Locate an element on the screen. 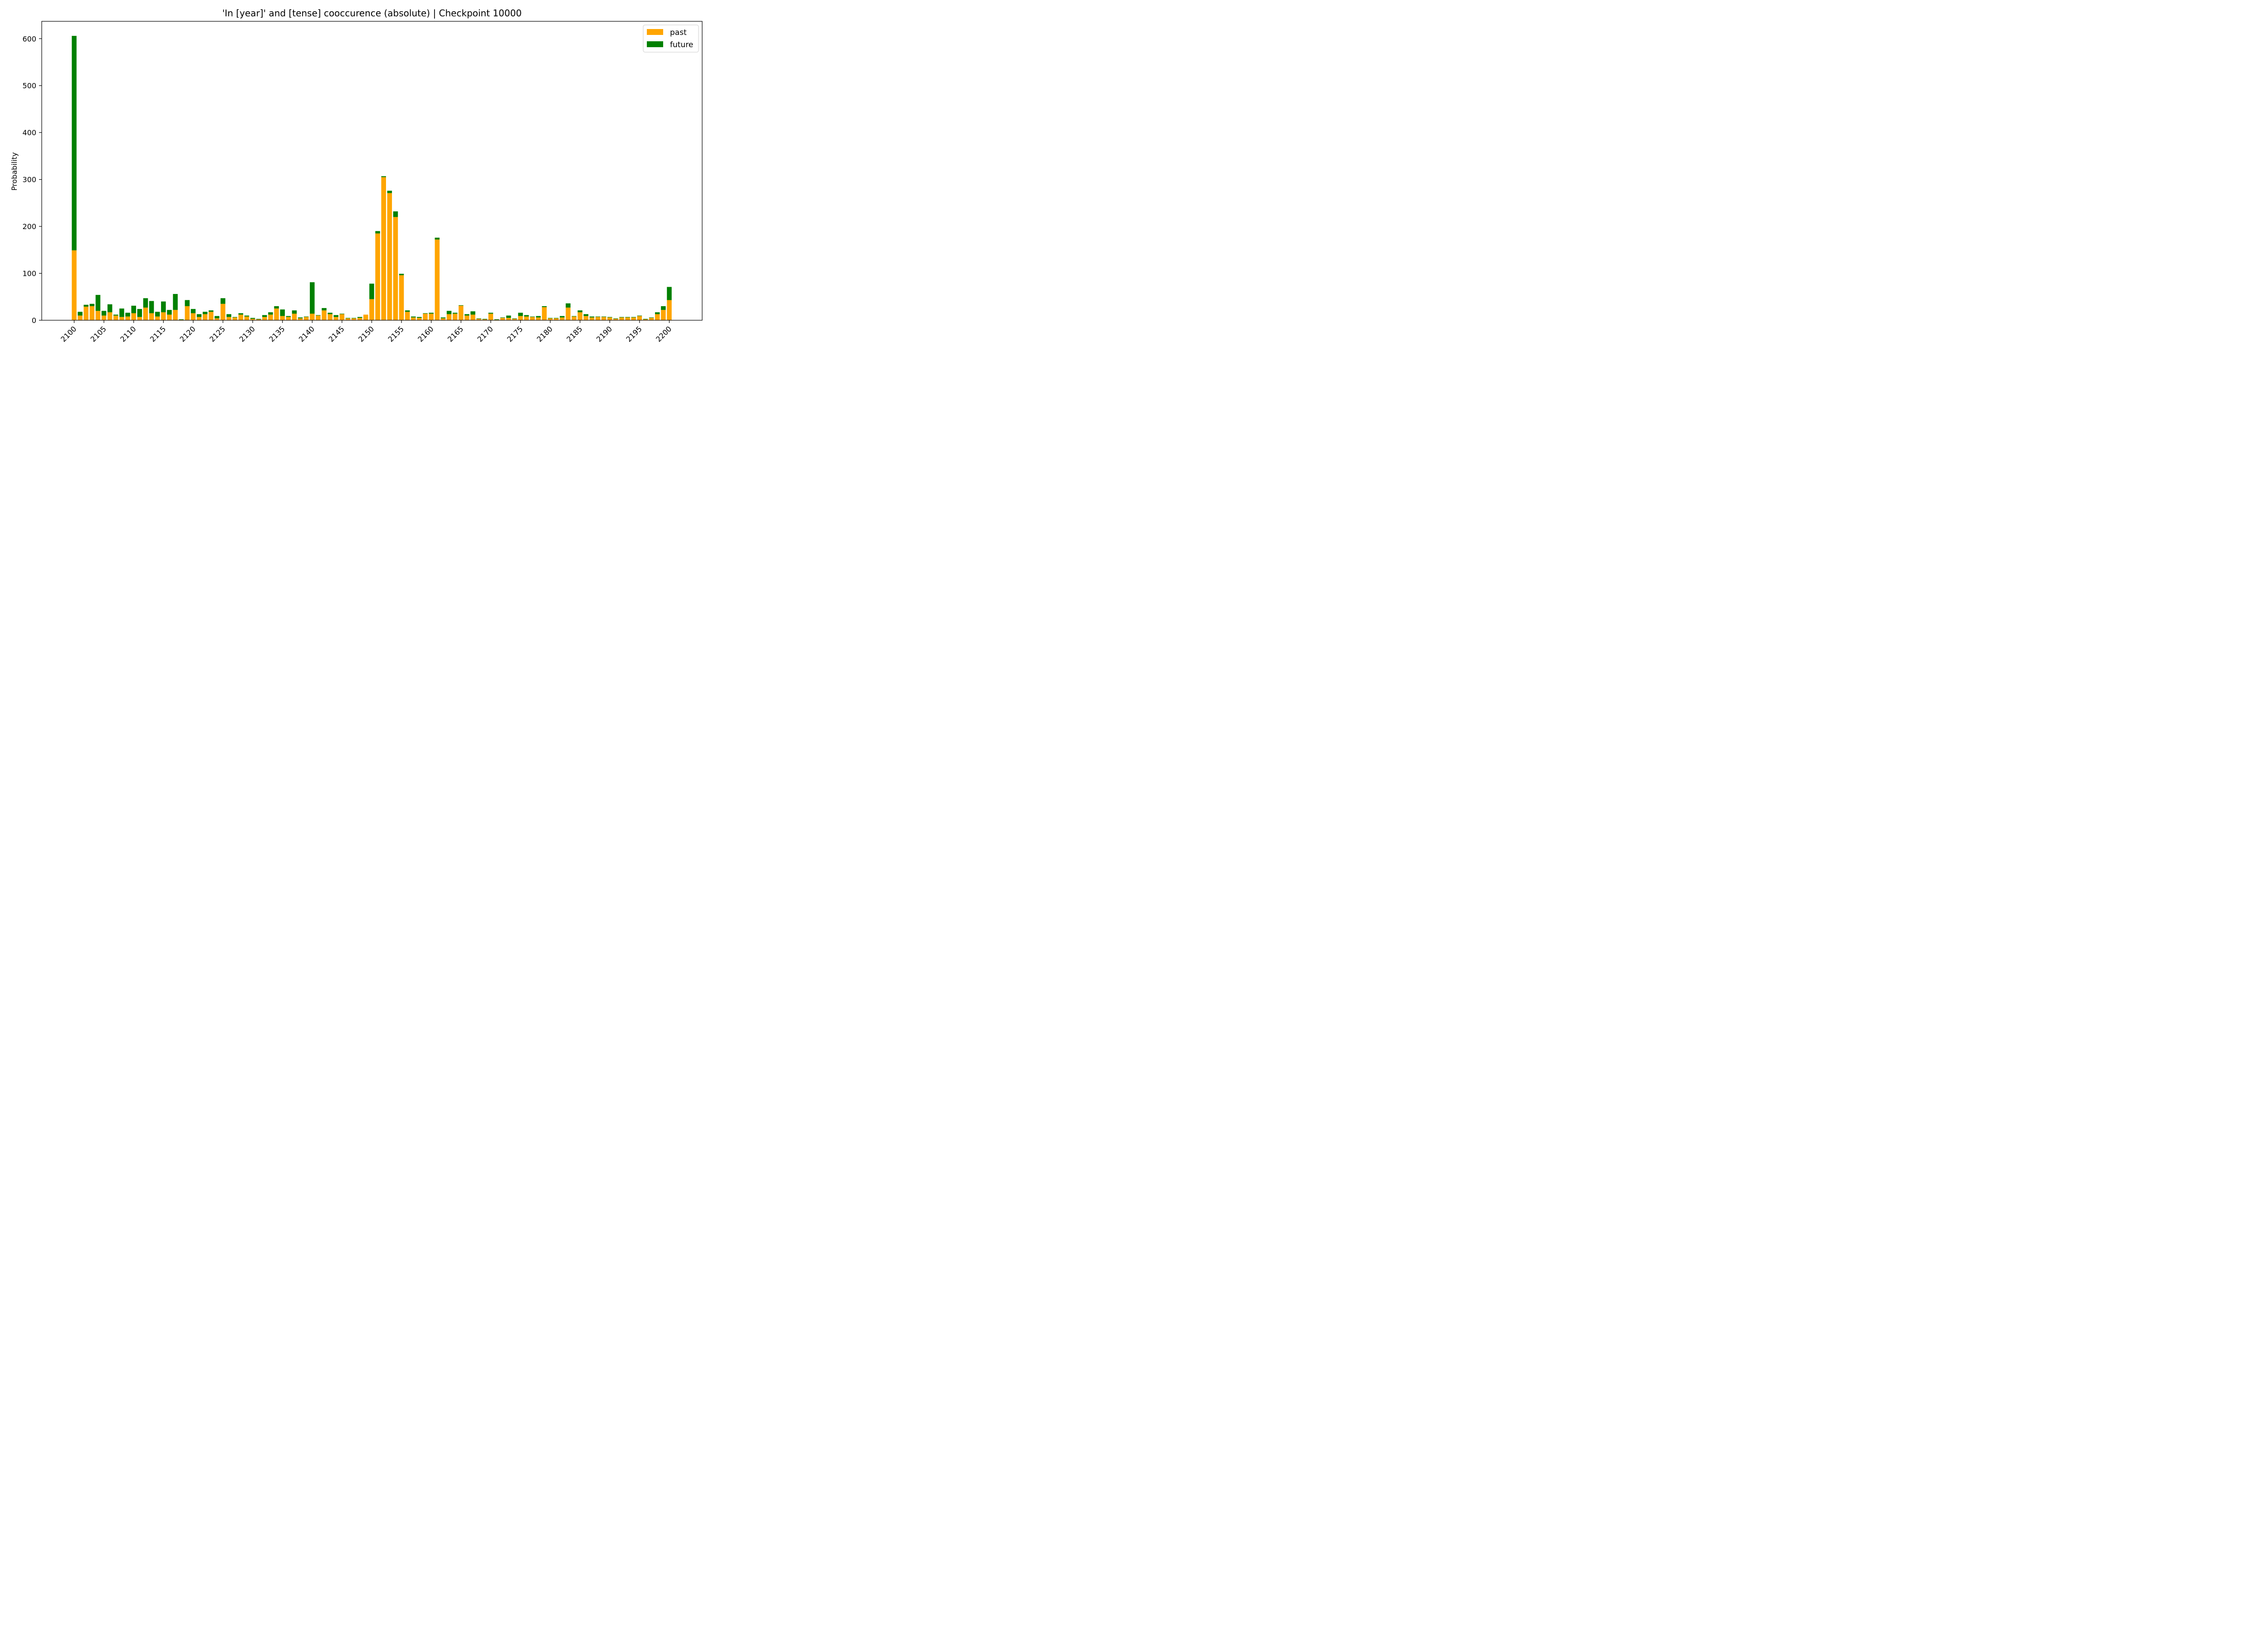 The height and width of the screenshot is (1633, 2268). y-tick-label: 200 is located at coordinates (29, 226).